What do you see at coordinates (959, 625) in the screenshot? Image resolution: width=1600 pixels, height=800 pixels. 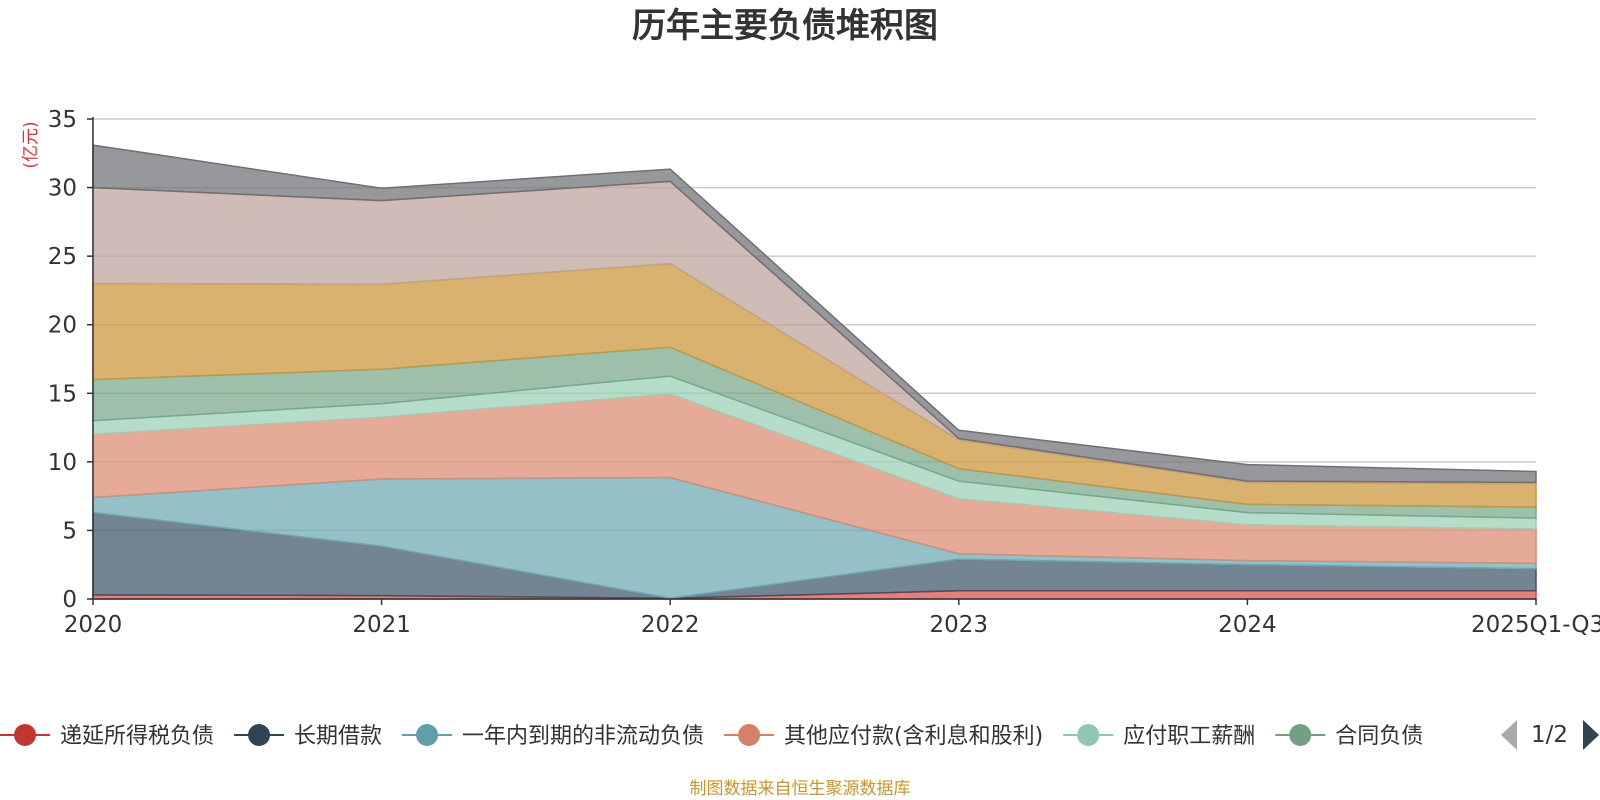 I see `x-tick-label: 2023` at bounding box center [959, 625].